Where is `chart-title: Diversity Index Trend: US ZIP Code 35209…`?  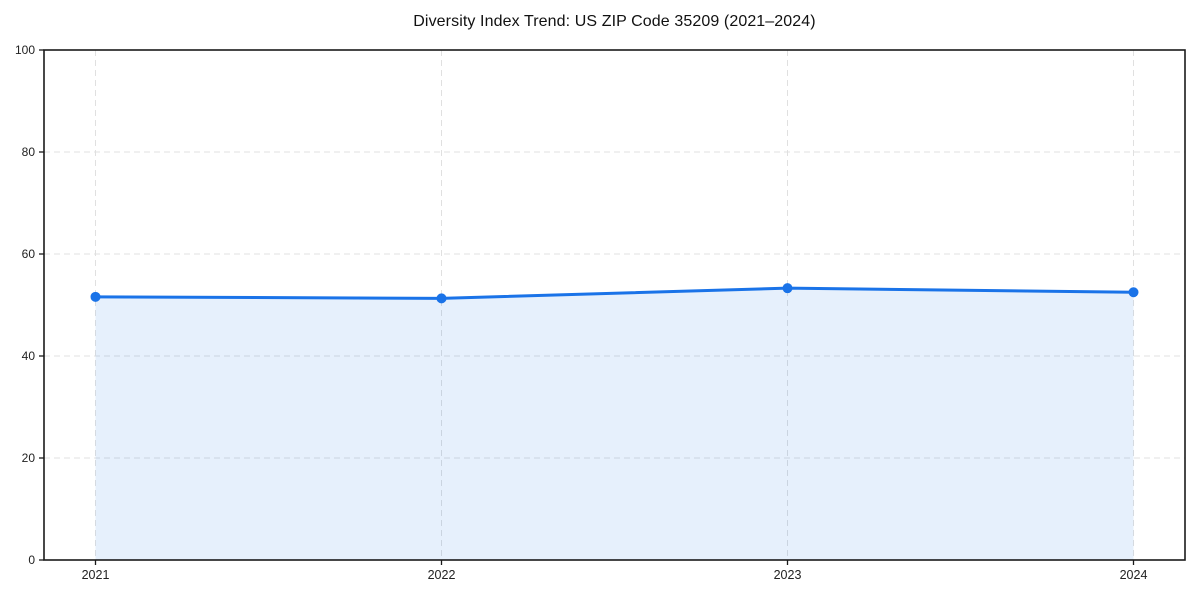
chart-title: Diversity Index Trend: US ZIP Code 35209… is located at coordinates (614, 21).